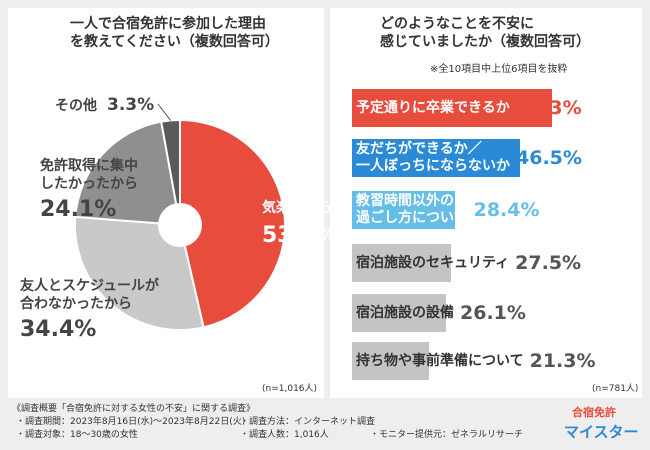 The height and width of the screenshot is (450, 650). I want to click on bar-label: 予定通りに卒業できるか, so click(433, 107).